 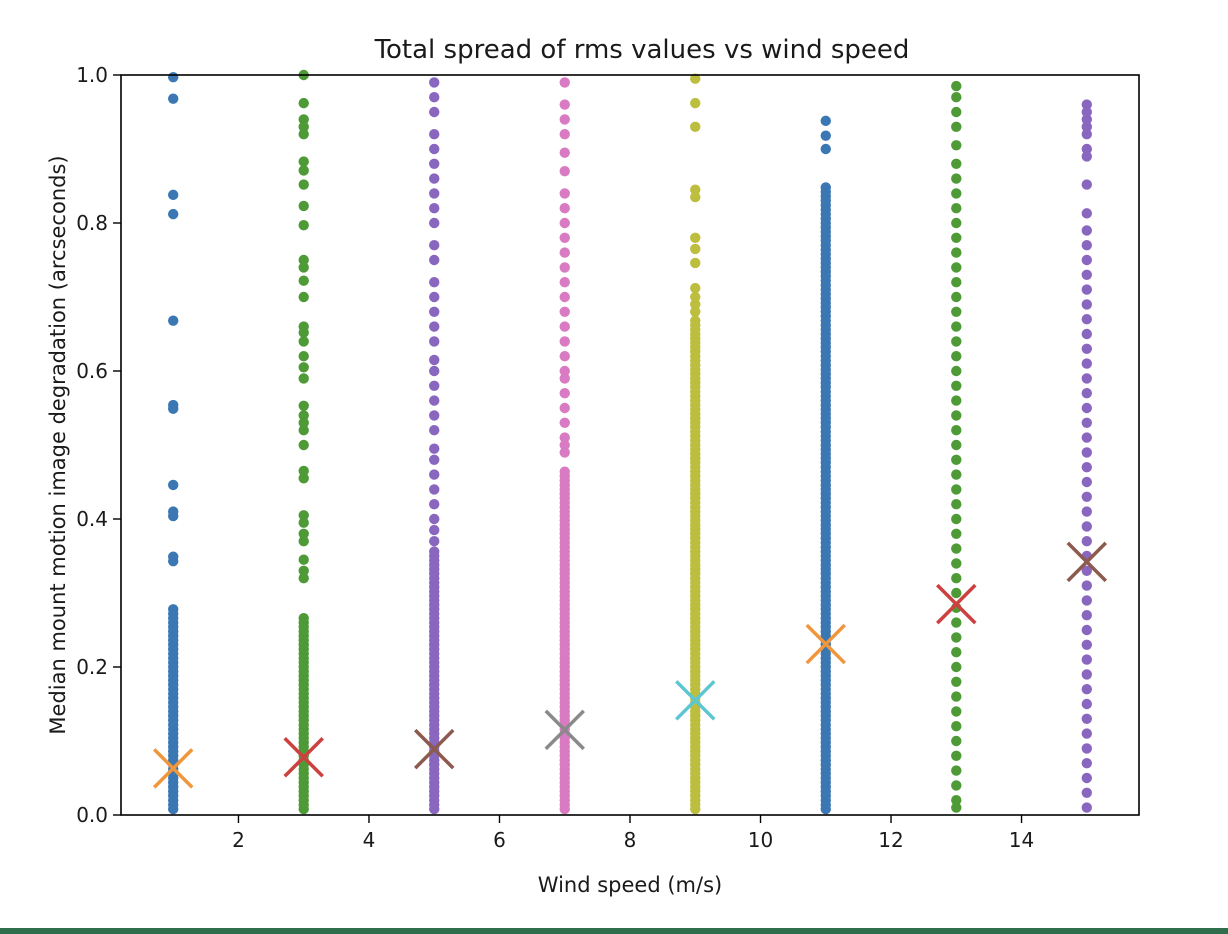 I want to click on x-axis-label: Wind speed (m/s), so click(x=630, y=885).